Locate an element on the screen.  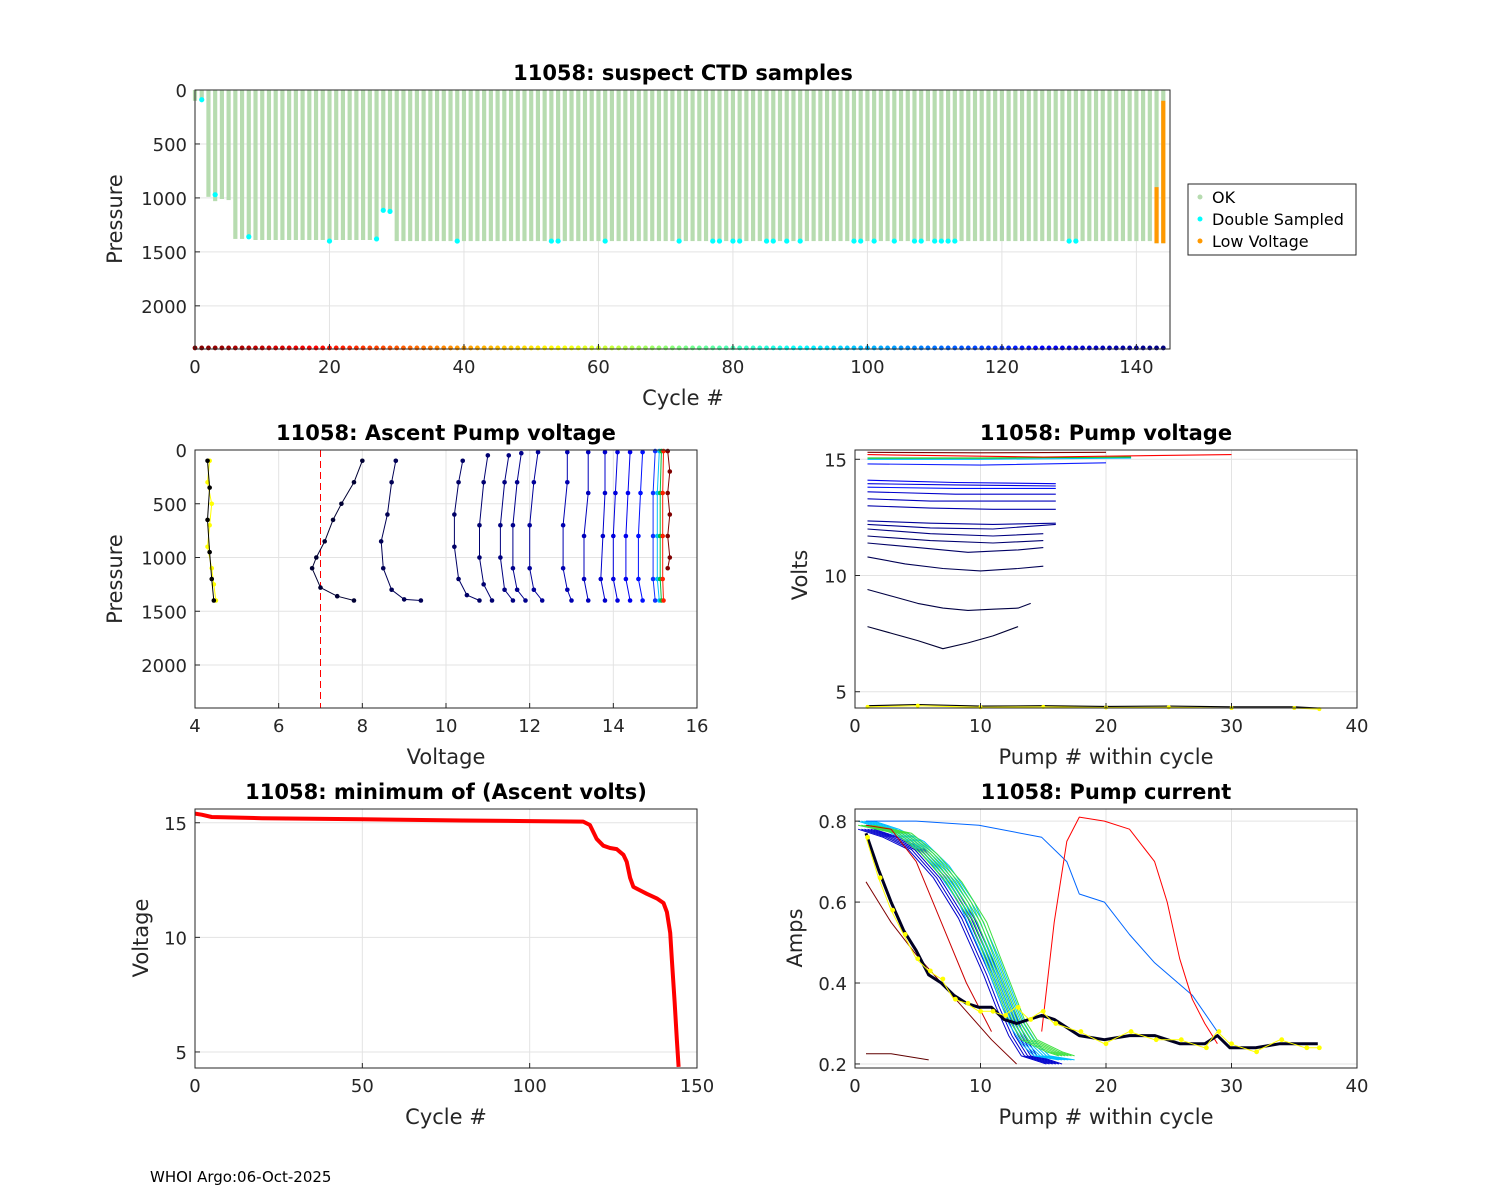
current-series-line is located at coordinates (968, 940).